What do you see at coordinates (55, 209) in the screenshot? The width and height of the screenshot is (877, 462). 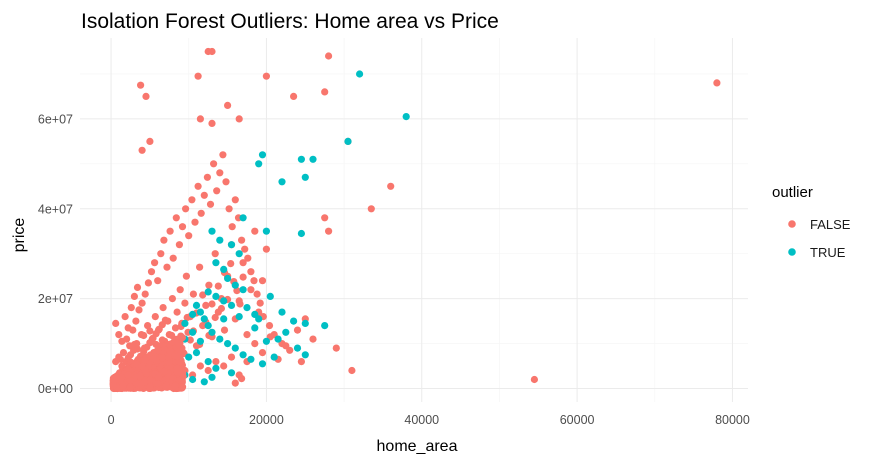 I see `y-tick-label: 4e+07` at bounding box center [55, 209].